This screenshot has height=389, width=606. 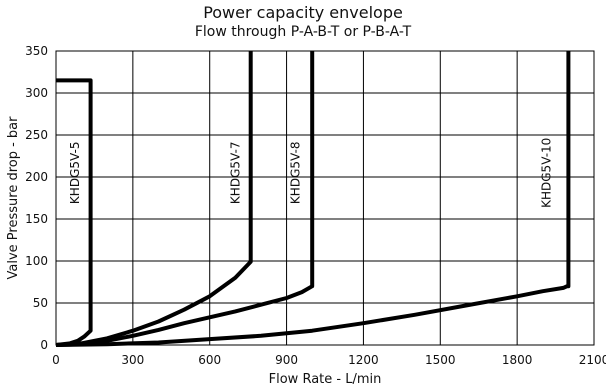 I want to click on y-tick-label: 350, so click(x=36, y=51).